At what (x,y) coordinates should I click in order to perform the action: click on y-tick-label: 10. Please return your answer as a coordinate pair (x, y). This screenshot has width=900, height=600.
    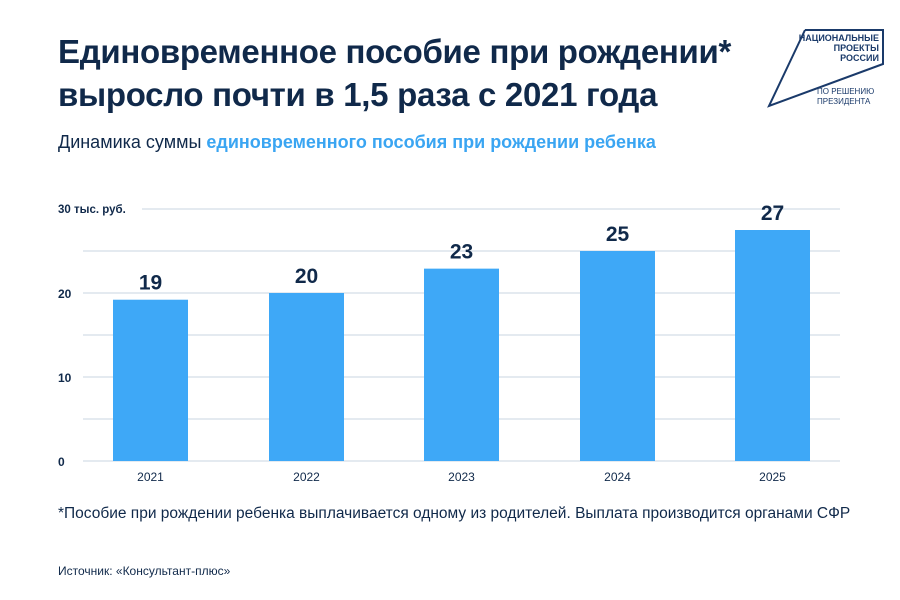
    Looking at the image, I should click on (65, 378).